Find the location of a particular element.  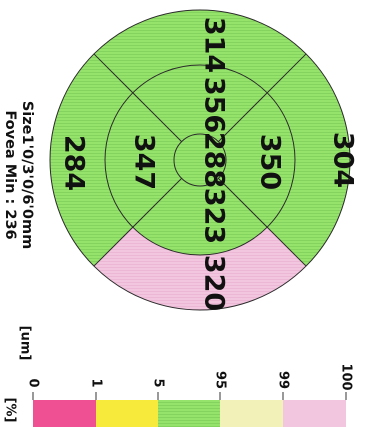

value-outer-inferior: 320 is located at coordinates (214, 283).